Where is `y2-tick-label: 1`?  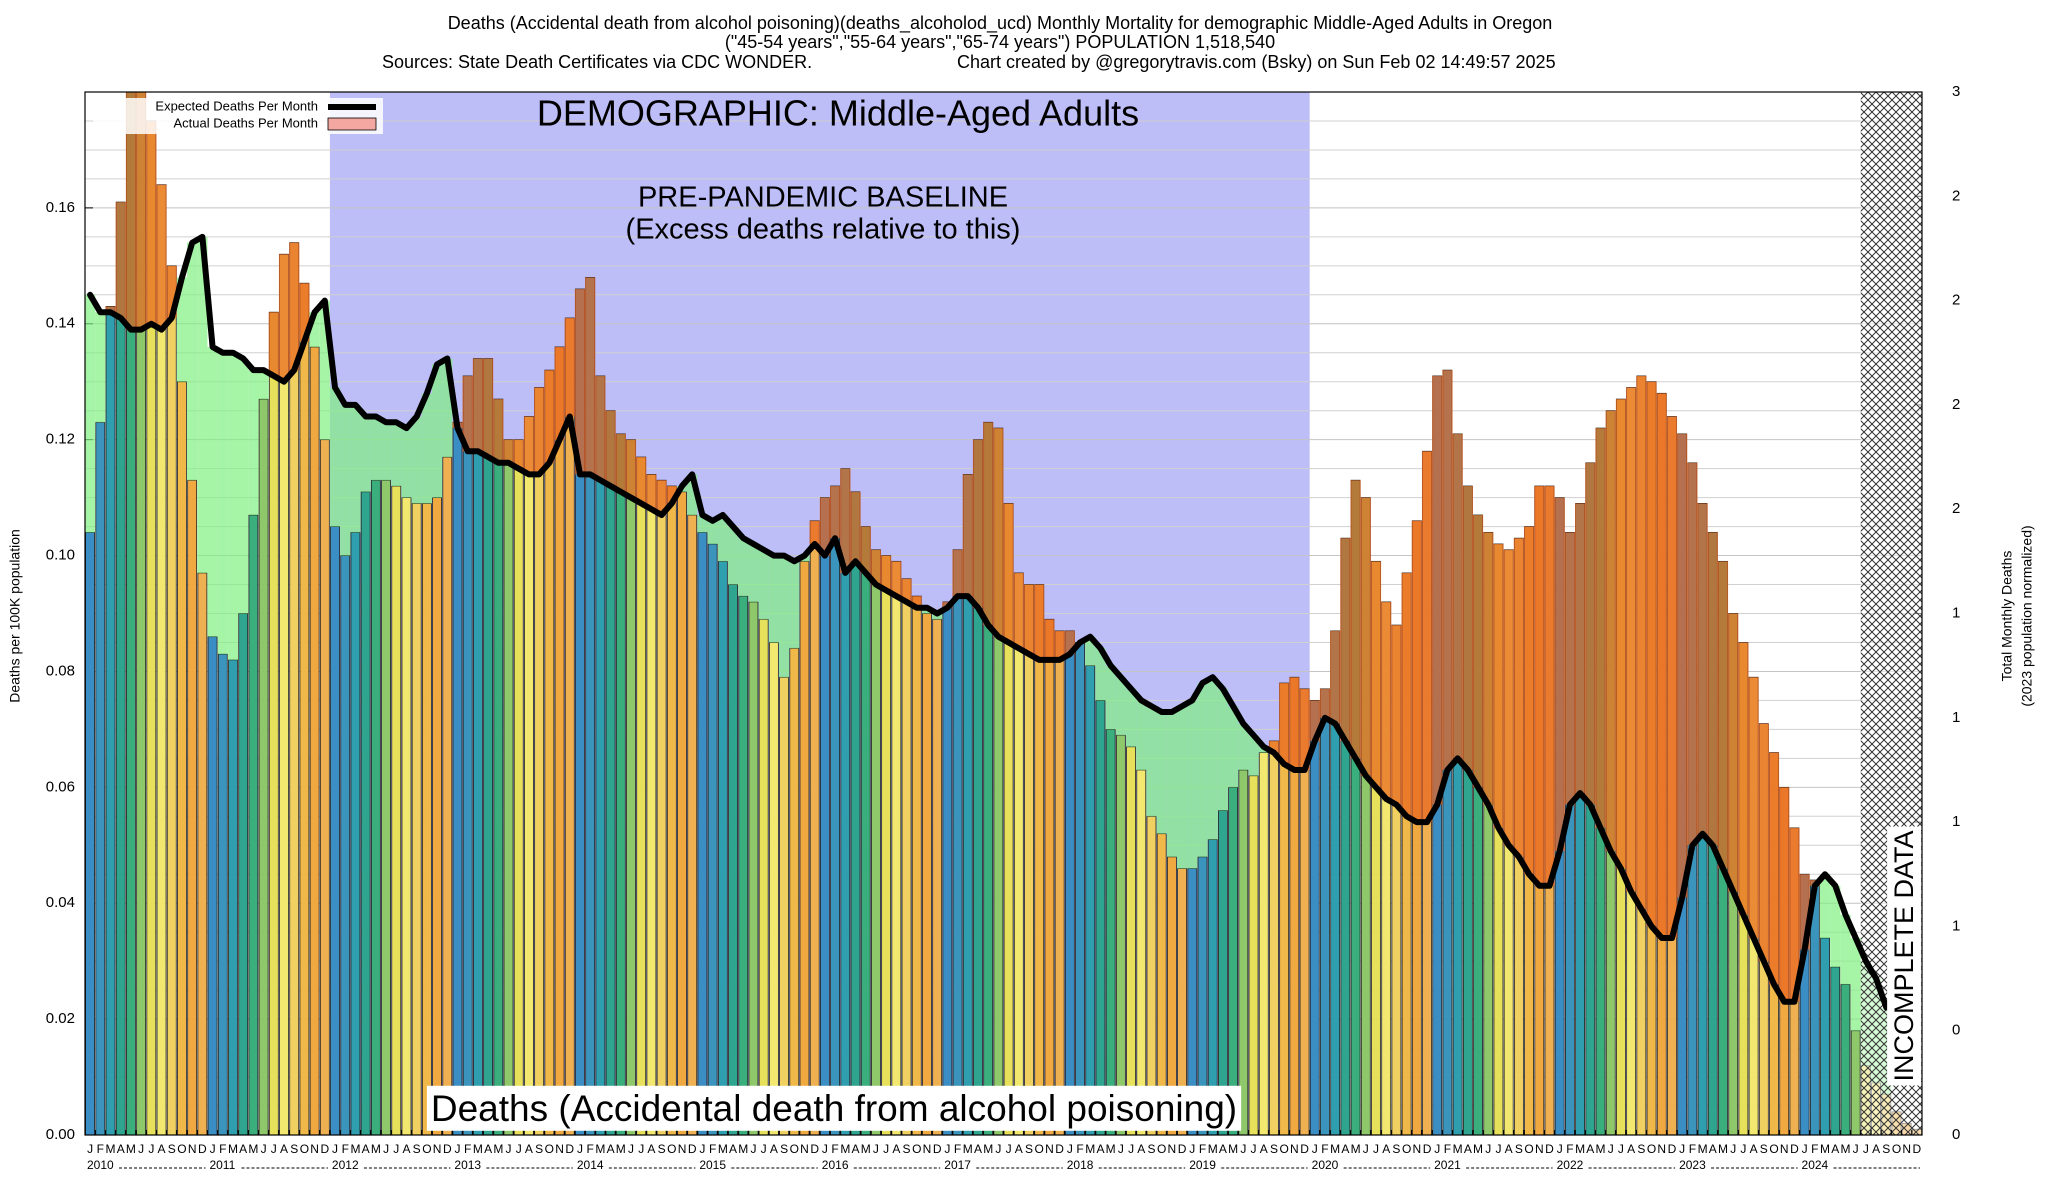 y2-tick-label: 1 is located at coordinates (1956, 925).